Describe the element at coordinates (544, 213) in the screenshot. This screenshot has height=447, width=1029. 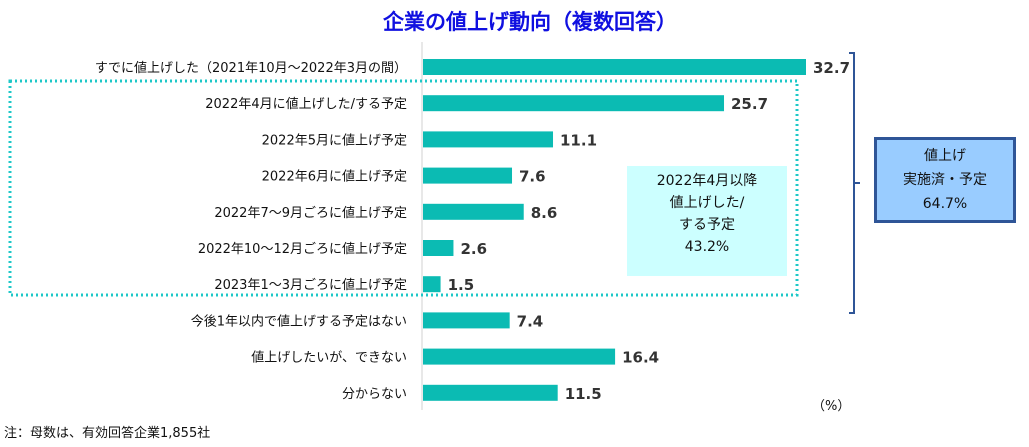
I see `value-label: 8.6` at that location.